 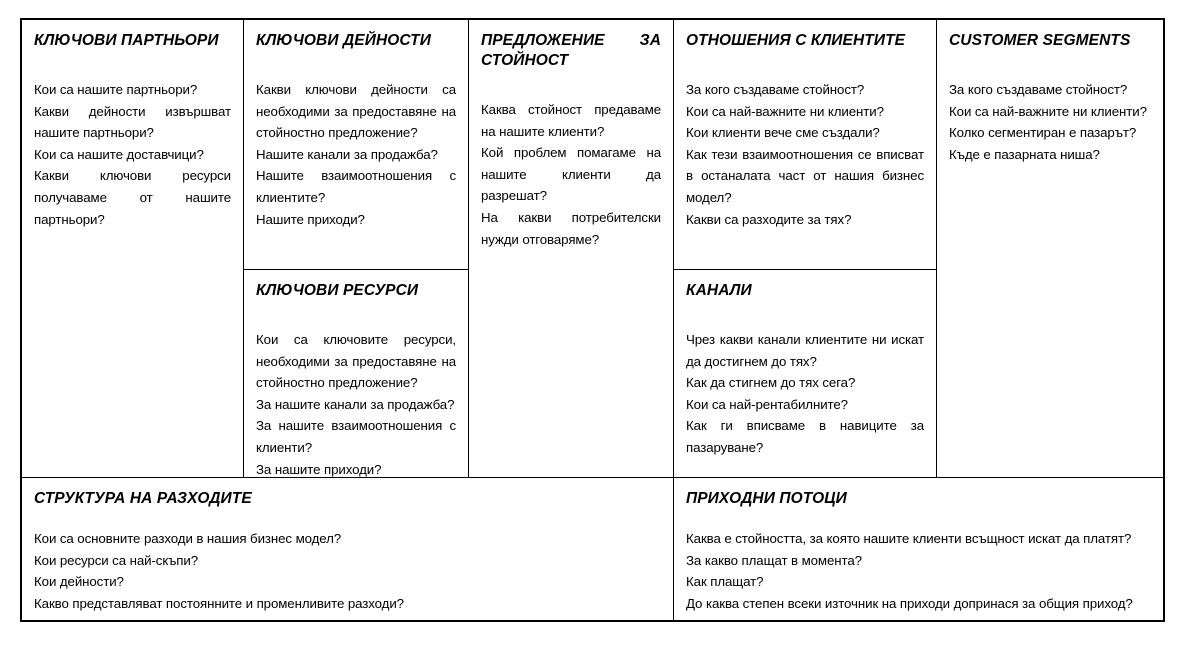 What do you see at coordinates (356, 186) in the screenshot?
I see `question: Нашите взаимоотношения с клиентите?` at bounding box center [356, 186].